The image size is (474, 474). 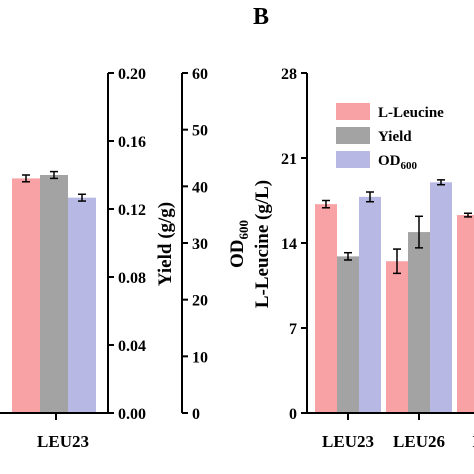 I want to click on panel-a-error-bar-od600, so click(x=82, y=197).